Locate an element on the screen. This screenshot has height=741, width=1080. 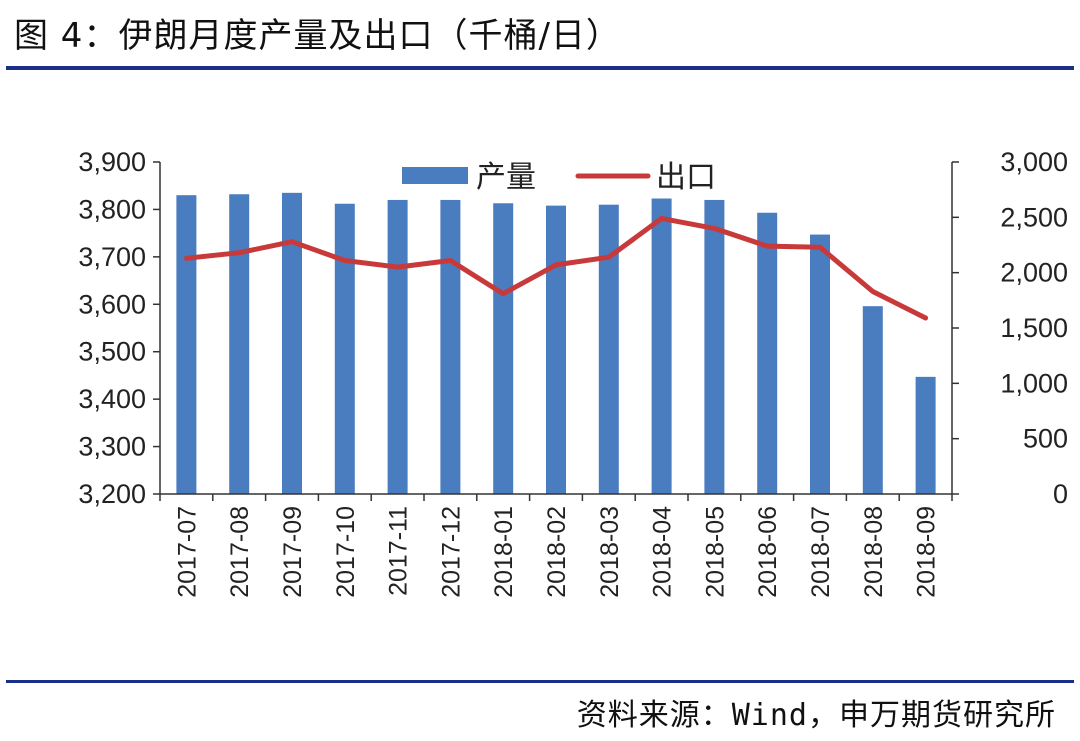
x-tick-label: 2018-01 is located at coordinates (504, 552).